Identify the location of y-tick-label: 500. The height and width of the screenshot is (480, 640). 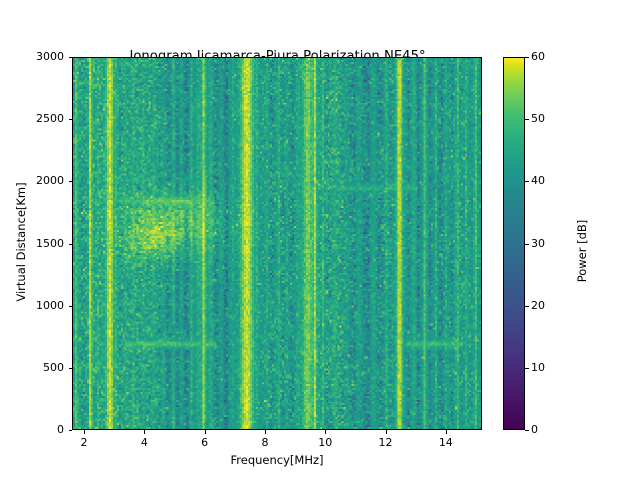
(53, 367).